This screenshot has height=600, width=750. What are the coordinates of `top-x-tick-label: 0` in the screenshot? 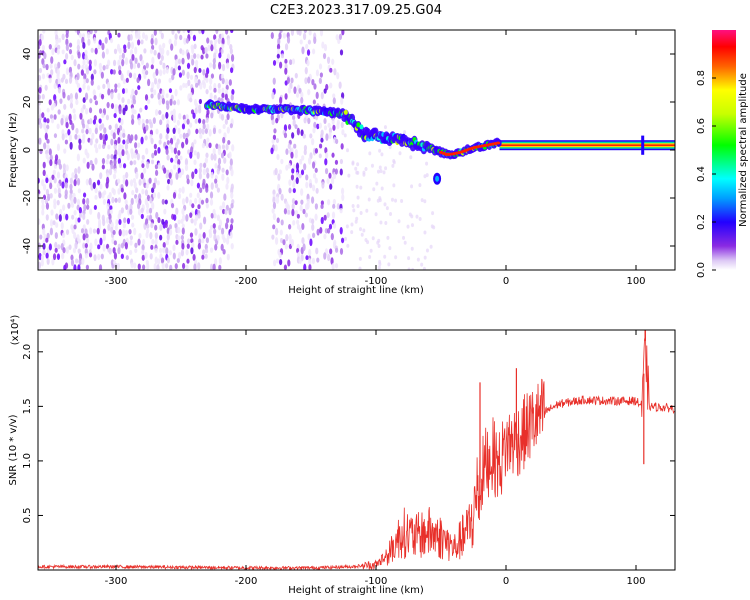 It's located at (506, 281).